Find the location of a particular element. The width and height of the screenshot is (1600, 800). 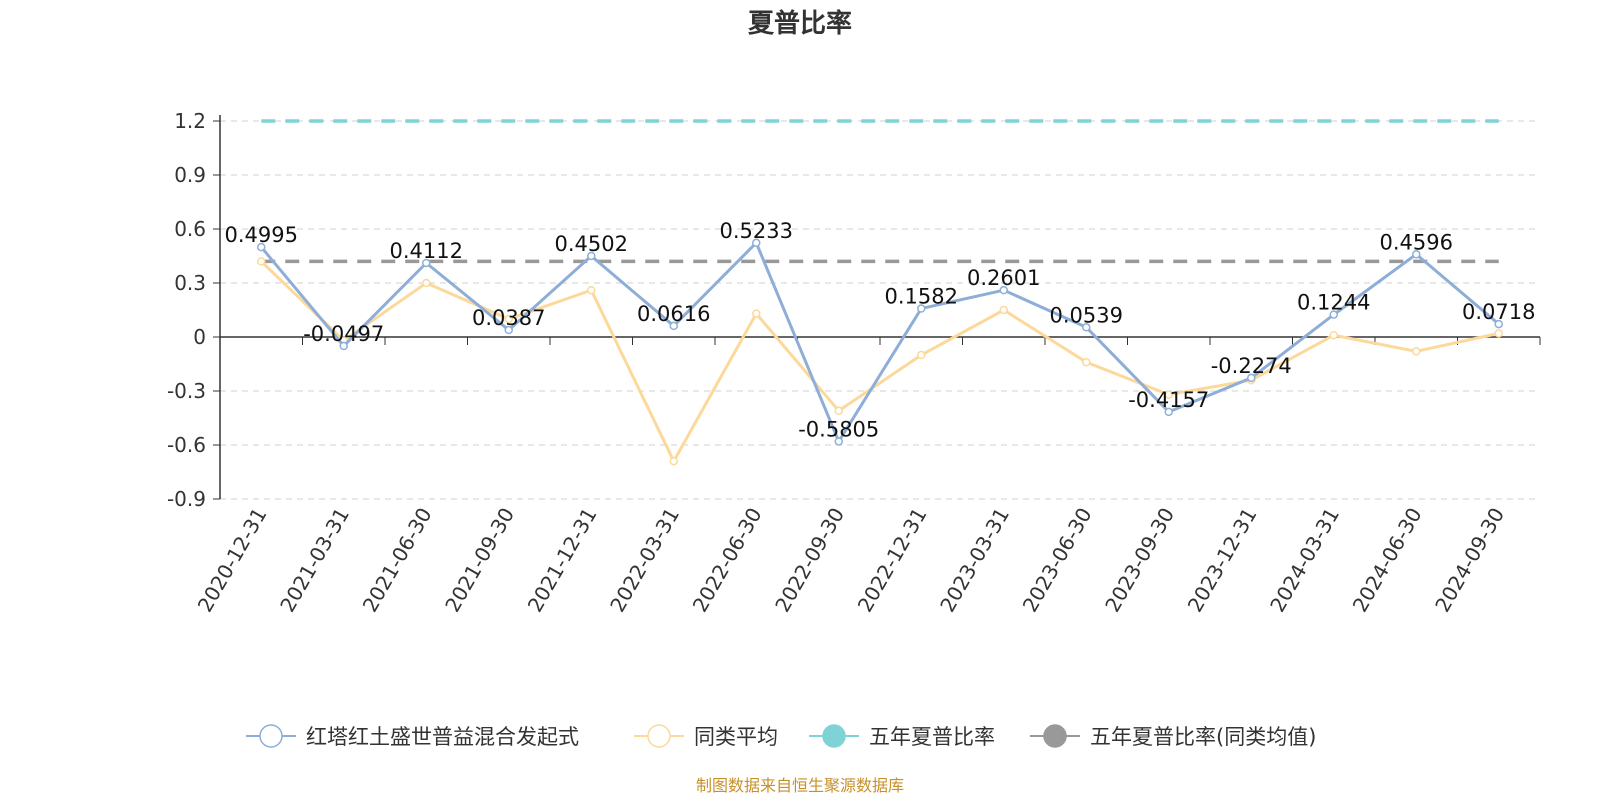

y-tick-label: 0.3 is located at coordinates (190, 283).